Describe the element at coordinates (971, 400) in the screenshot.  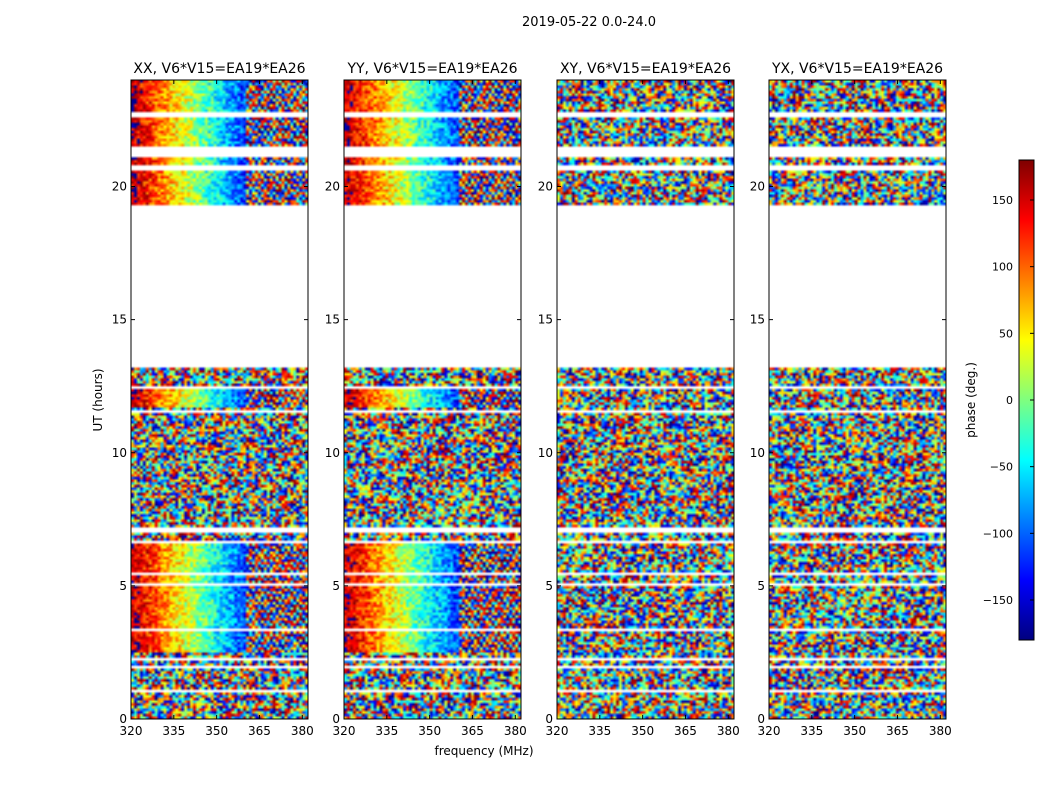
I see `colorbar-label: phase (deg.)` at that location.